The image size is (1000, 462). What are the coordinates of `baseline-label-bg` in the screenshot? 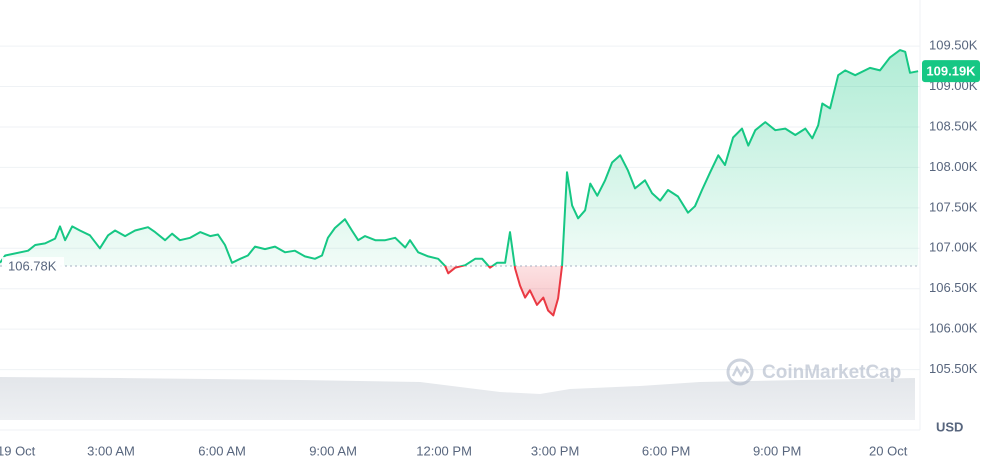 It's located at (33, 266).